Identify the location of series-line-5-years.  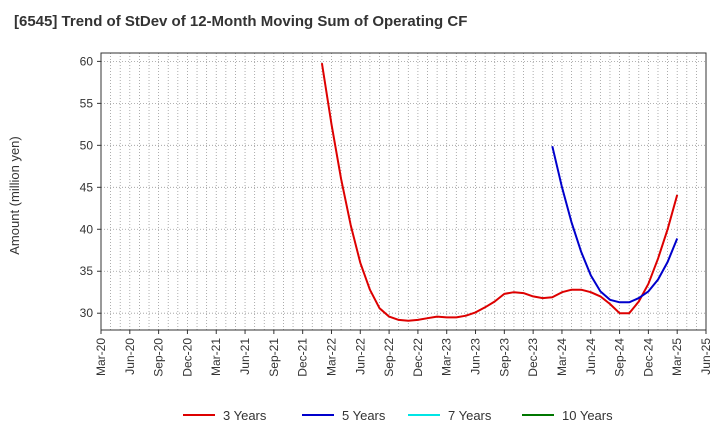
(615, 224).